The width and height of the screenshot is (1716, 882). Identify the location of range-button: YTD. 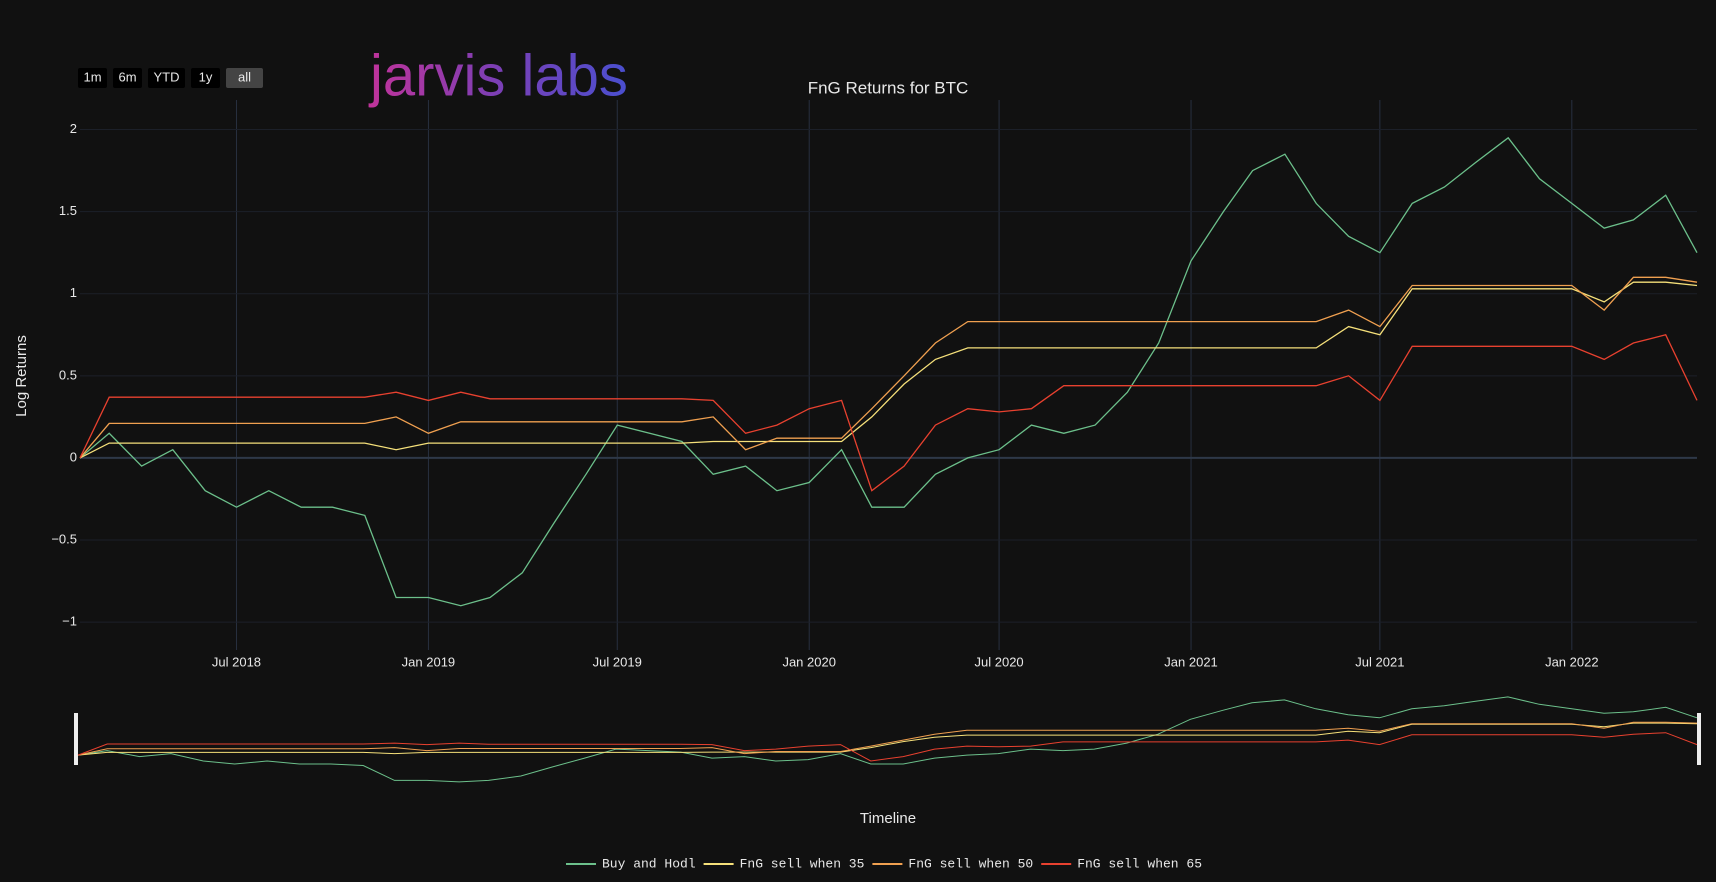
(166, 78).